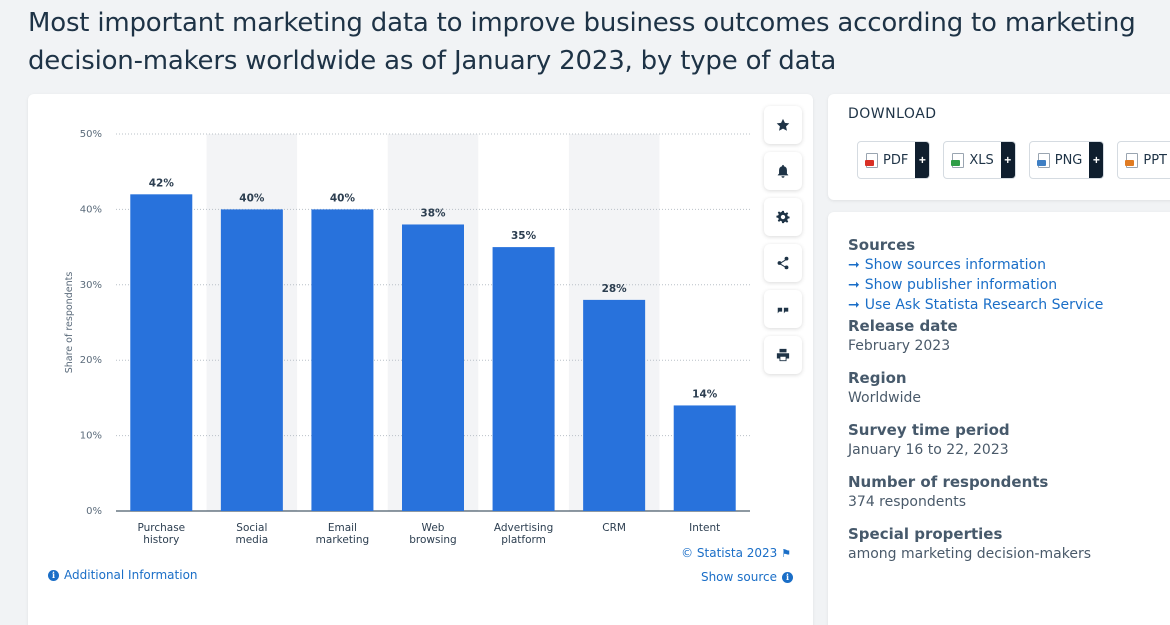 This screenshot has width=1170, height=625. What do you see at coordinates (343, 540) in the screenshot?
I see `x-tick-label: marketing` at bounding box center [343, 540].